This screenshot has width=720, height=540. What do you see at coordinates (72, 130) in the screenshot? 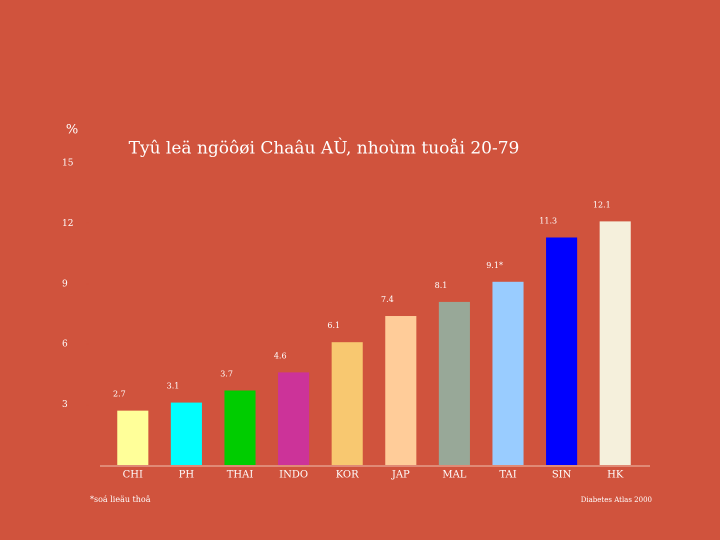
I see `y-axis-label: %` at bounding box center [72, 130].